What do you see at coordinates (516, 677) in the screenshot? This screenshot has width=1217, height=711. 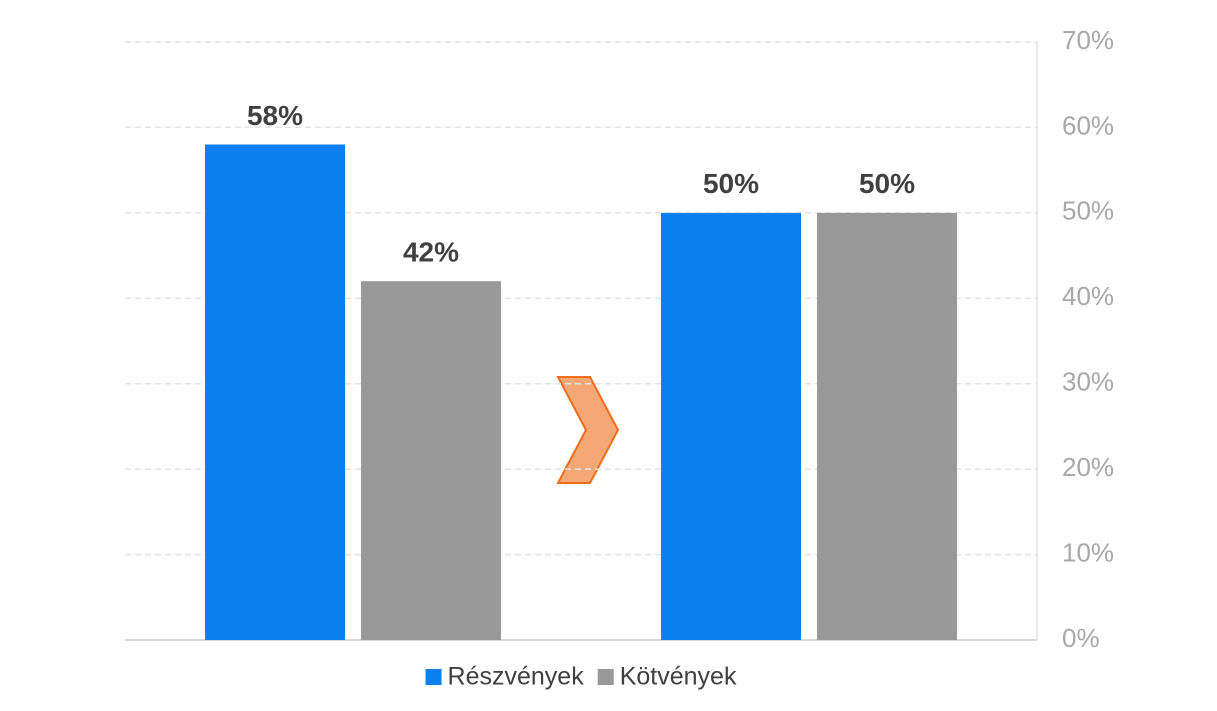 I see `legend-label: Részvények` at bounding box center [516, 677].